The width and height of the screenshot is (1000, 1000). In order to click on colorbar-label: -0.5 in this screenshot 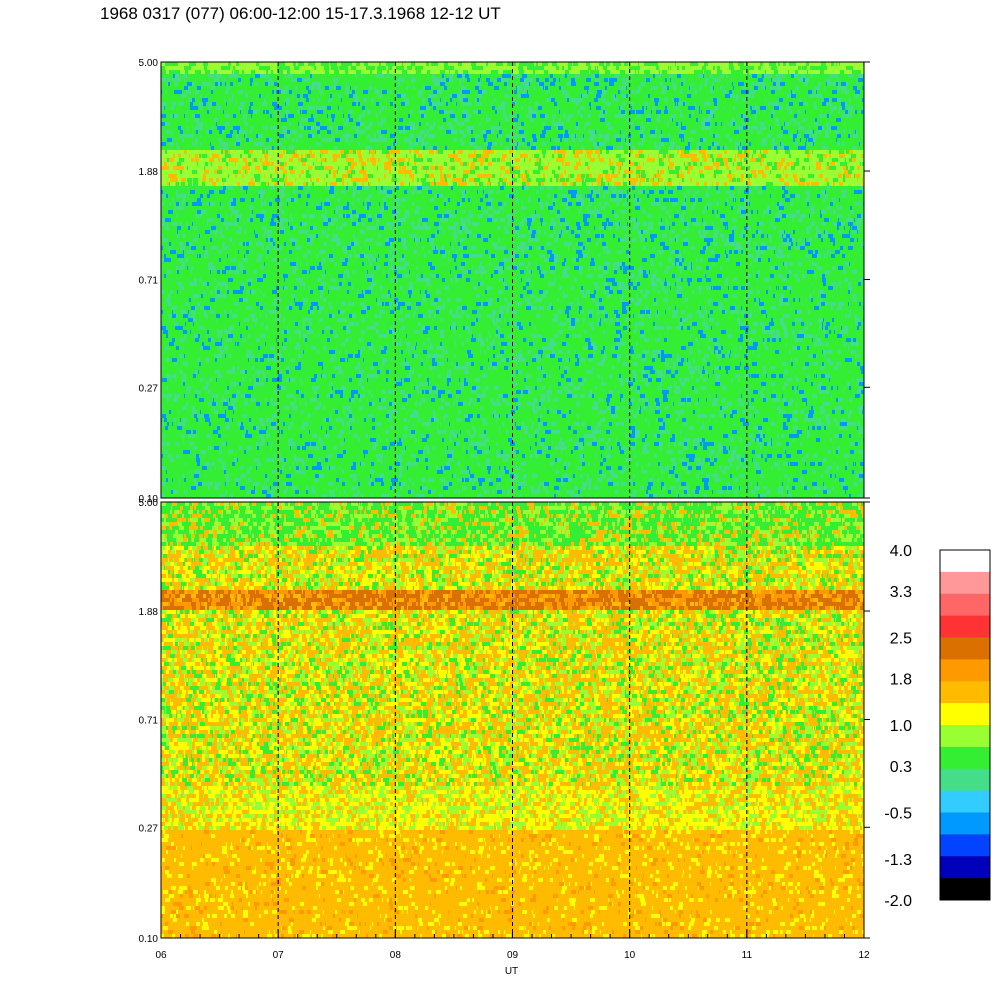, I will do `click(898, 814)`.